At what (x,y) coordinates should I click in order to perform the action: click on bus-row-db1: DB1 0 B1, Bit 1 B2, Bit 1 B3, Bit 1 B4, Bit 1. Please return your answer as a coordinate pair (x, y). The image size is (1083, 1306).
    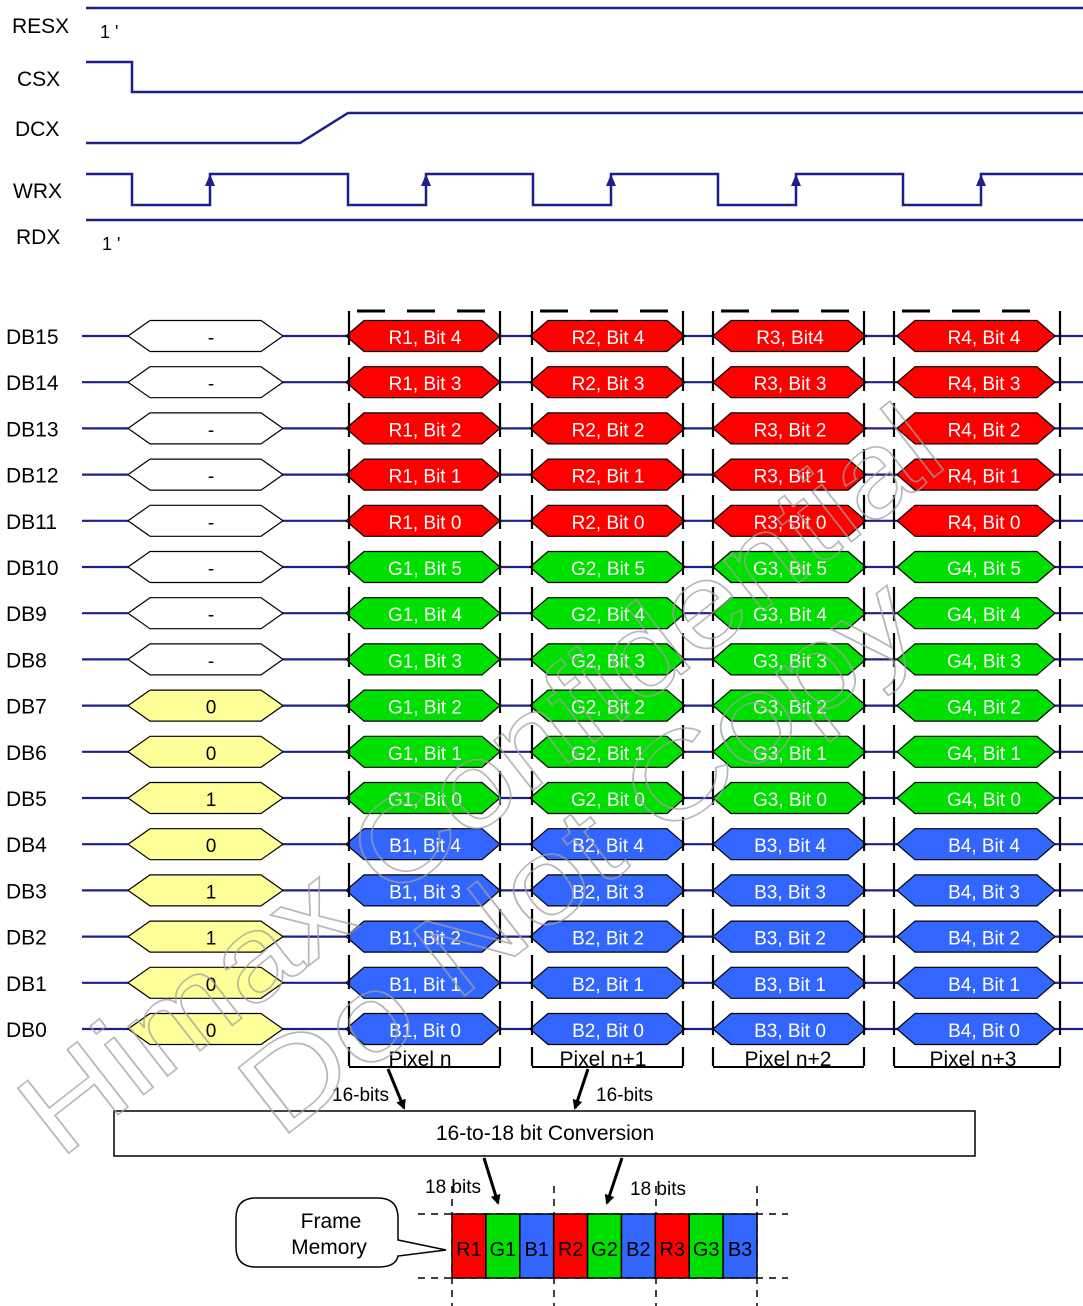
    Looking at the image, I should click on (544, 982).